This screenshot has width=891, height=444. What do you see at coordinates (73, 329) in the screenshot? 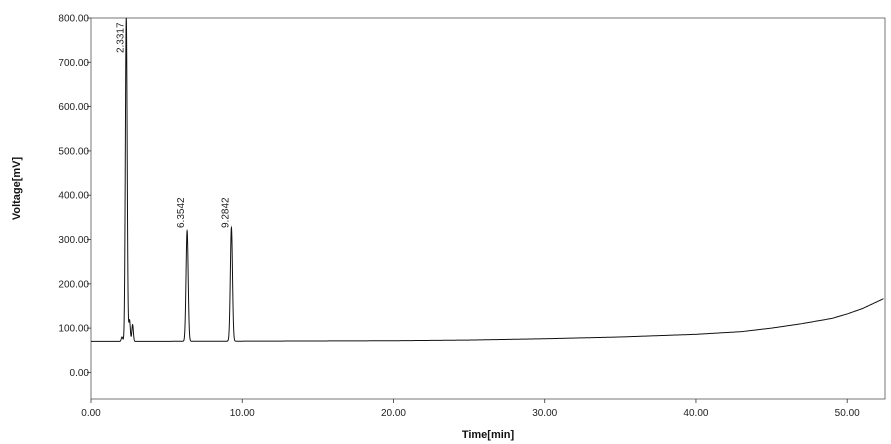
I see `y-tick-label: 100.00` at bounding box center [73, 329].